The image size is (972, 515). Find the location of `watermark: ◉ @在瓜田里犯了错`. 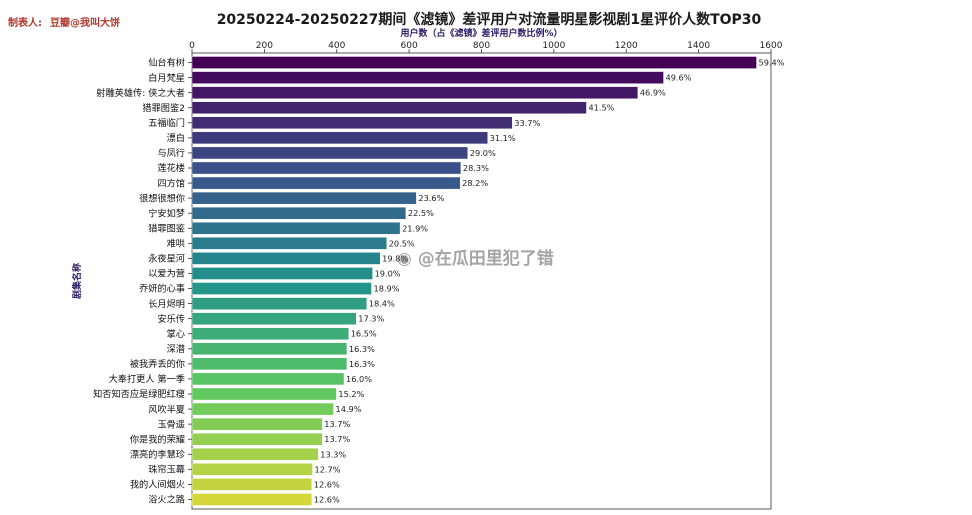

watermark: ◉ @在瓜田里犯了错 is located at coordinates (475, 256).